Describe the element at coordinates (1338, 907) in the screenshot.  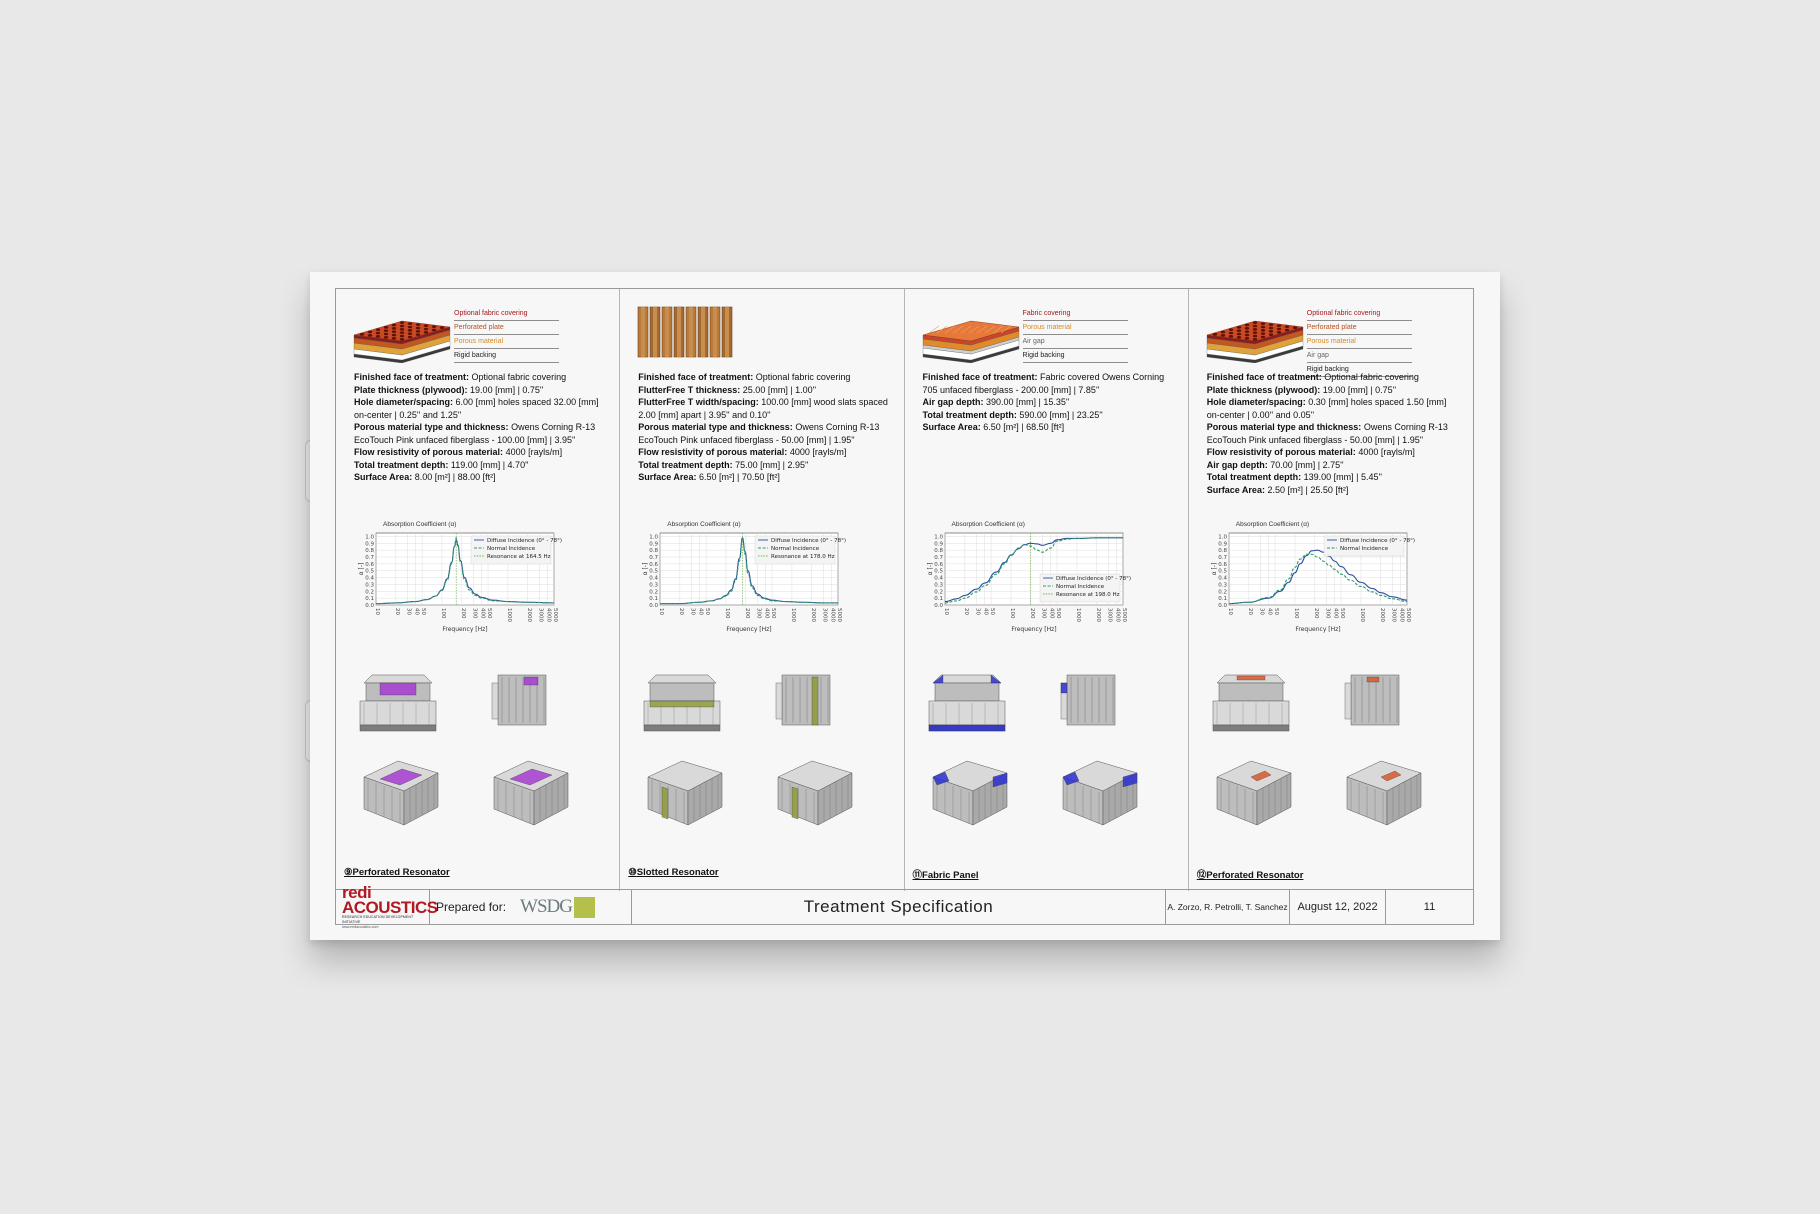
I see `document-date: August 12, 2022` at that location.